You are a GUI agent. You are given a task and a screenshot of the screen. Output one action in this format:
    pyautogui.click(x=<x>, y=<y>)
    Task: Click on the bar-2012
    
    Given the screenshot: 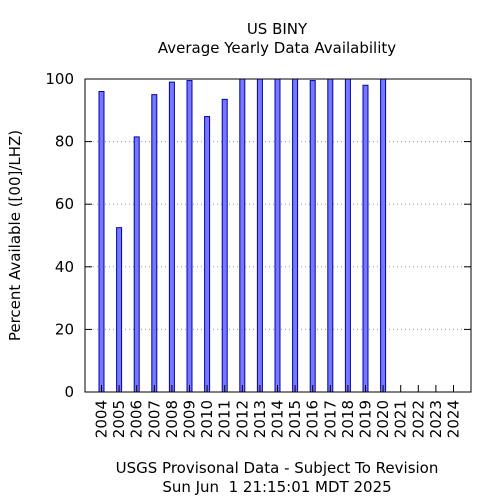 What is the action you would take?
    pyautogui.click(x=242, y=235)
    